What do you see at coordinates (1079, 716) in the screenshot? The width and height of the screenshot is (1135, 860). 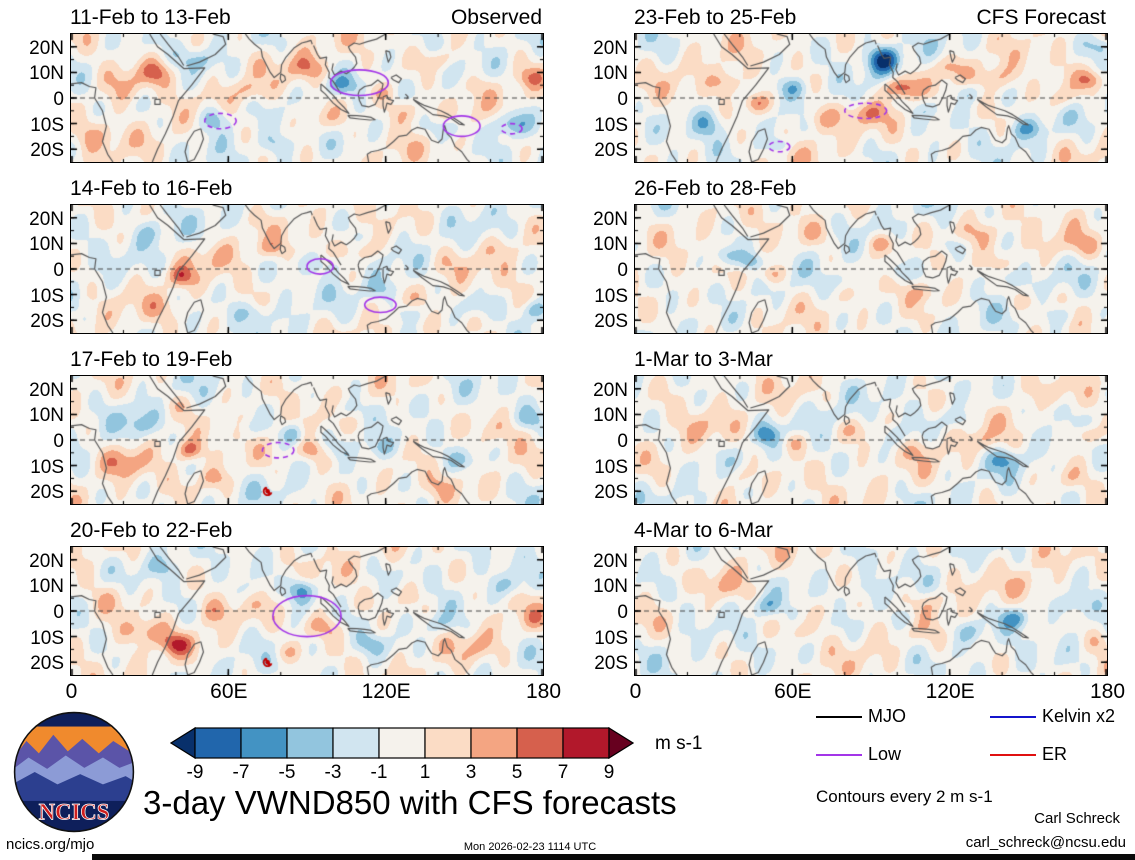 I see `legend-label: Kelvin x2` at bounding box center [1079, 716].